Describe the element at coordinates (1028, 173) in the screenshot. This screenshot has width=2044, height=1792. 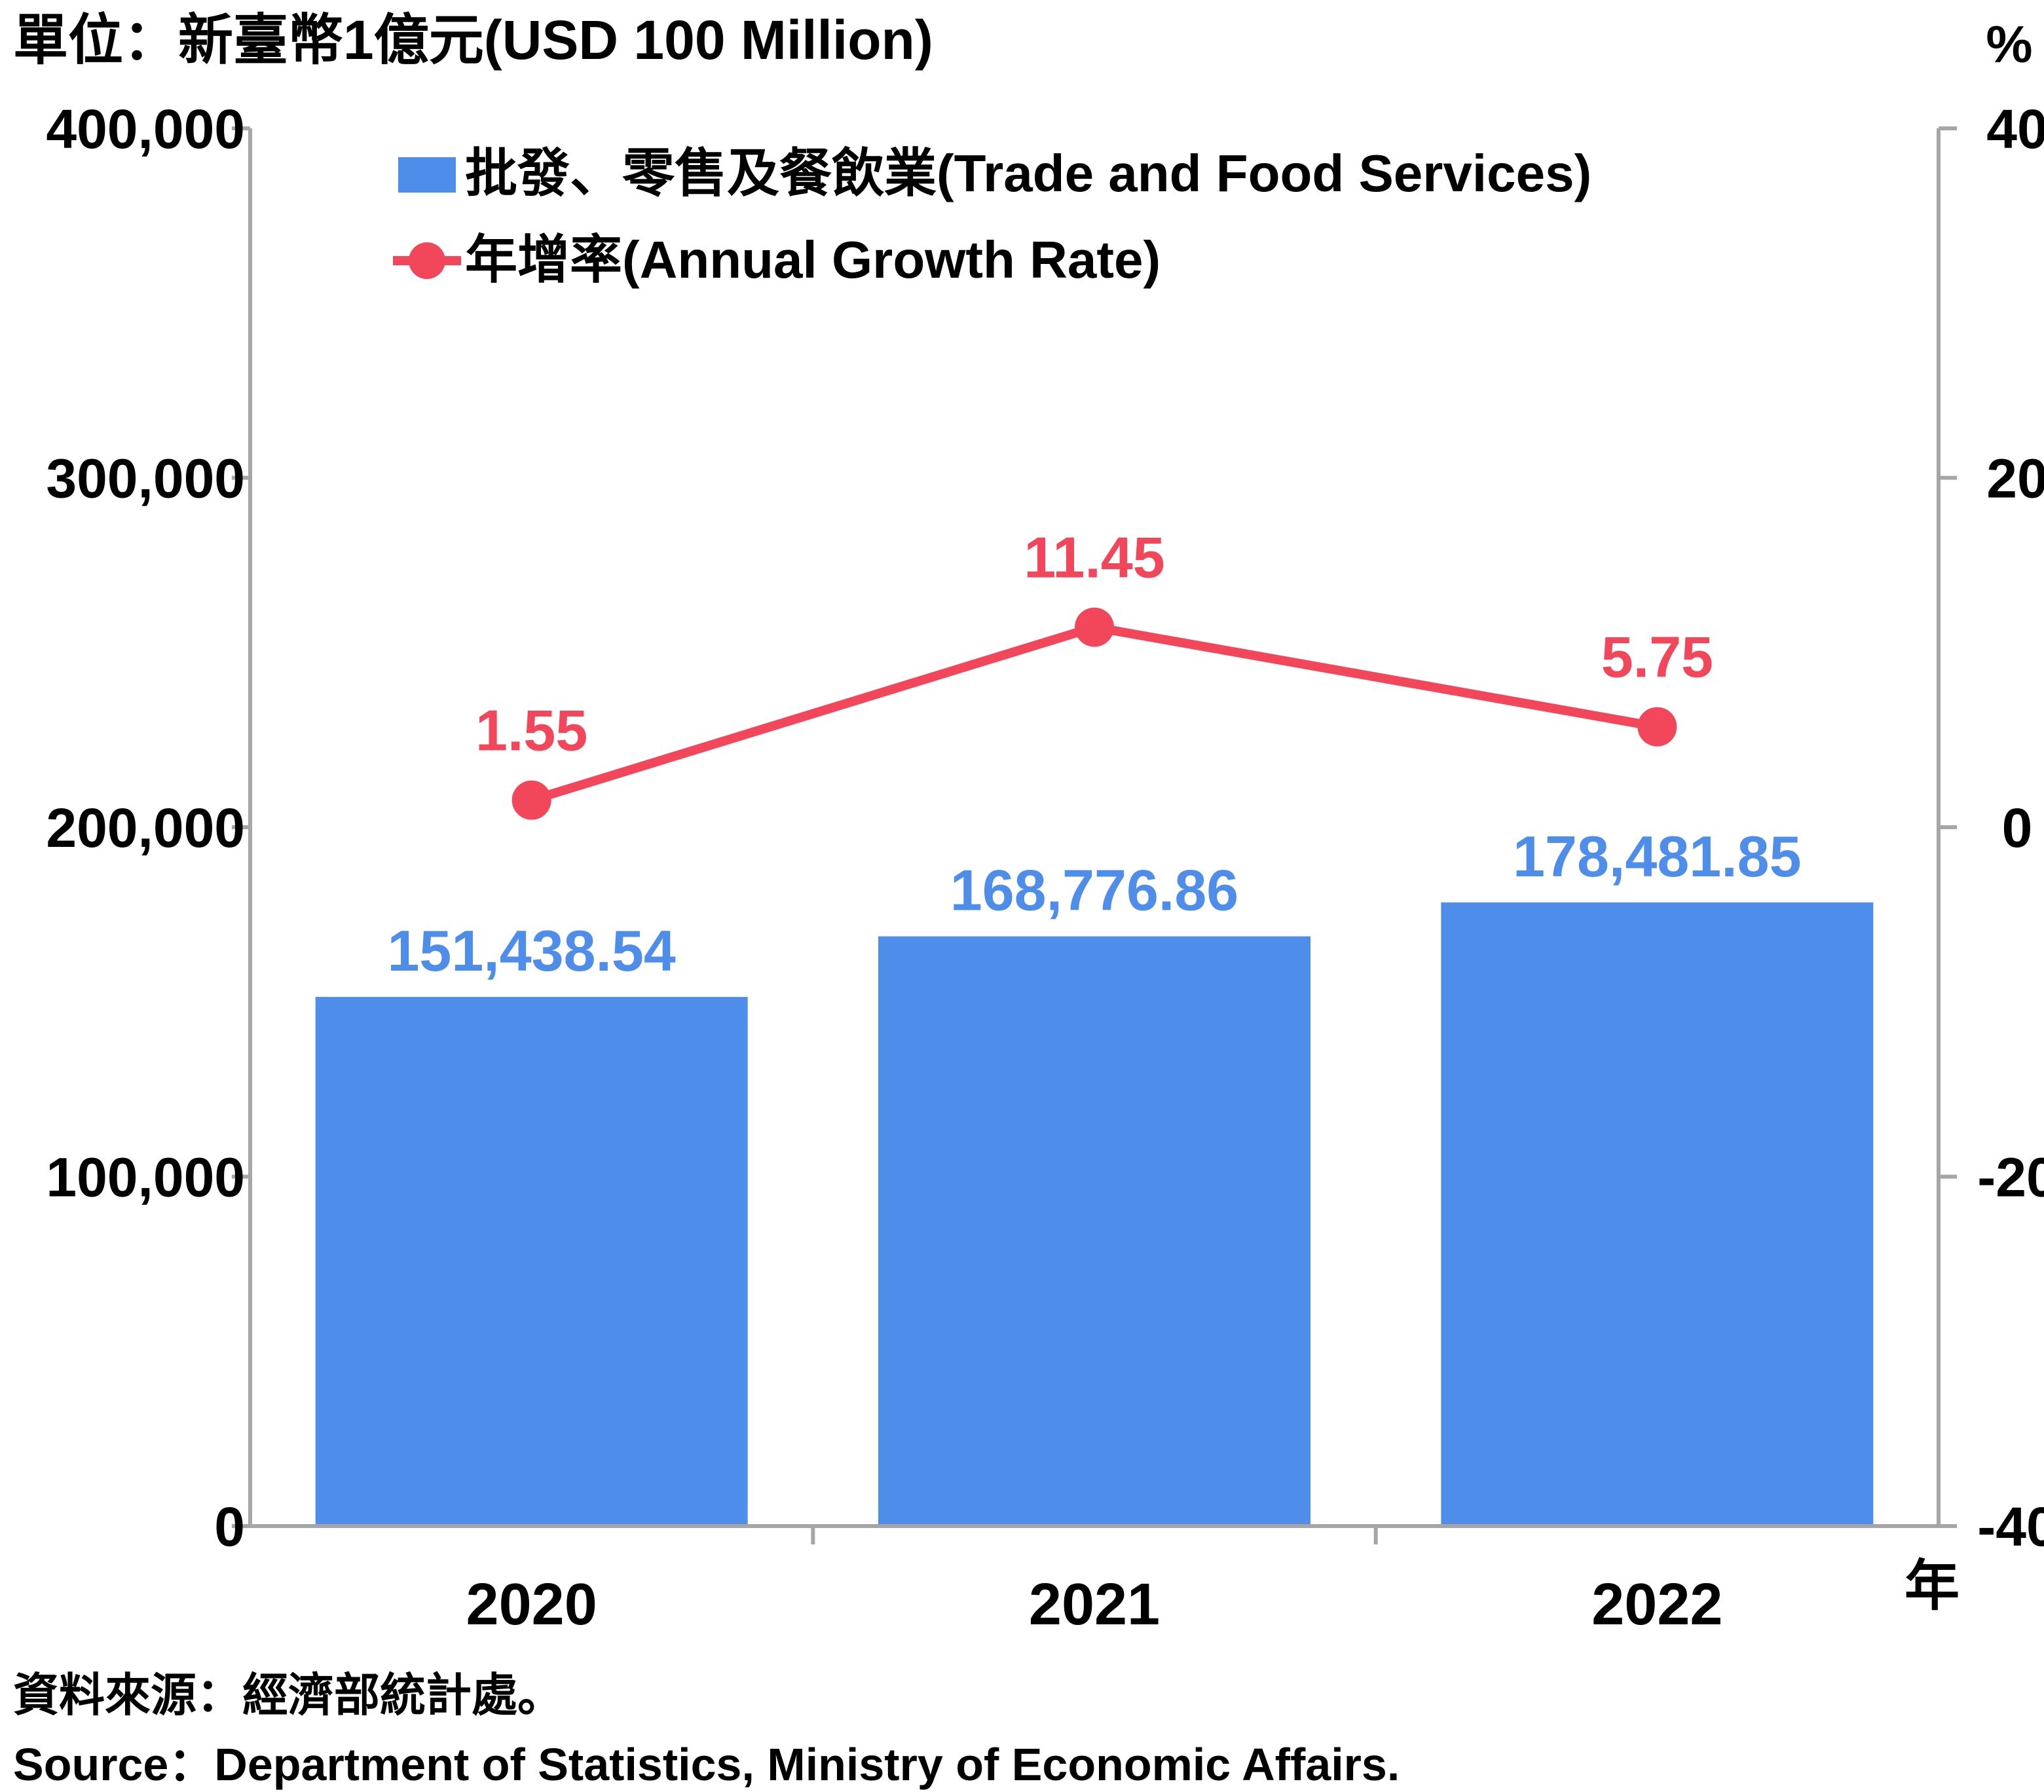
I see `legend-bar-label: 批發、零售及餐飲業(Trade and Food Services)` at that location.